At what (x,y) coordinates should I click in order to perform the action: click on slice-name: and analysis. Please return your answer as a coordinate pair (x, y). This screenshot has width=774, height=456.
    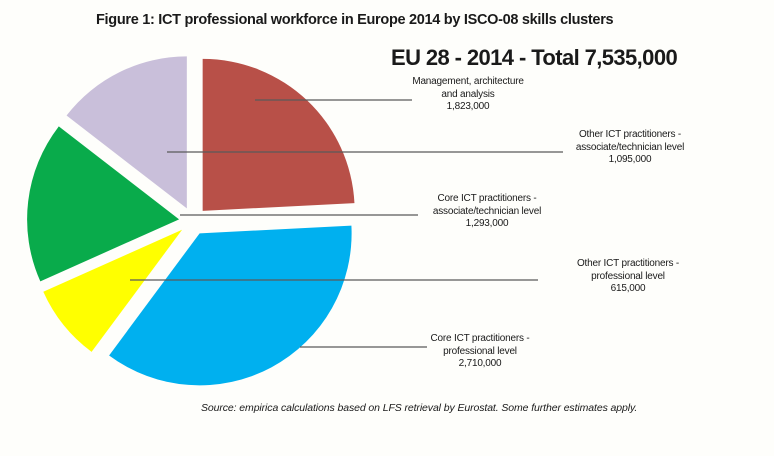
    Looking at the image, I should click on (468, 94).